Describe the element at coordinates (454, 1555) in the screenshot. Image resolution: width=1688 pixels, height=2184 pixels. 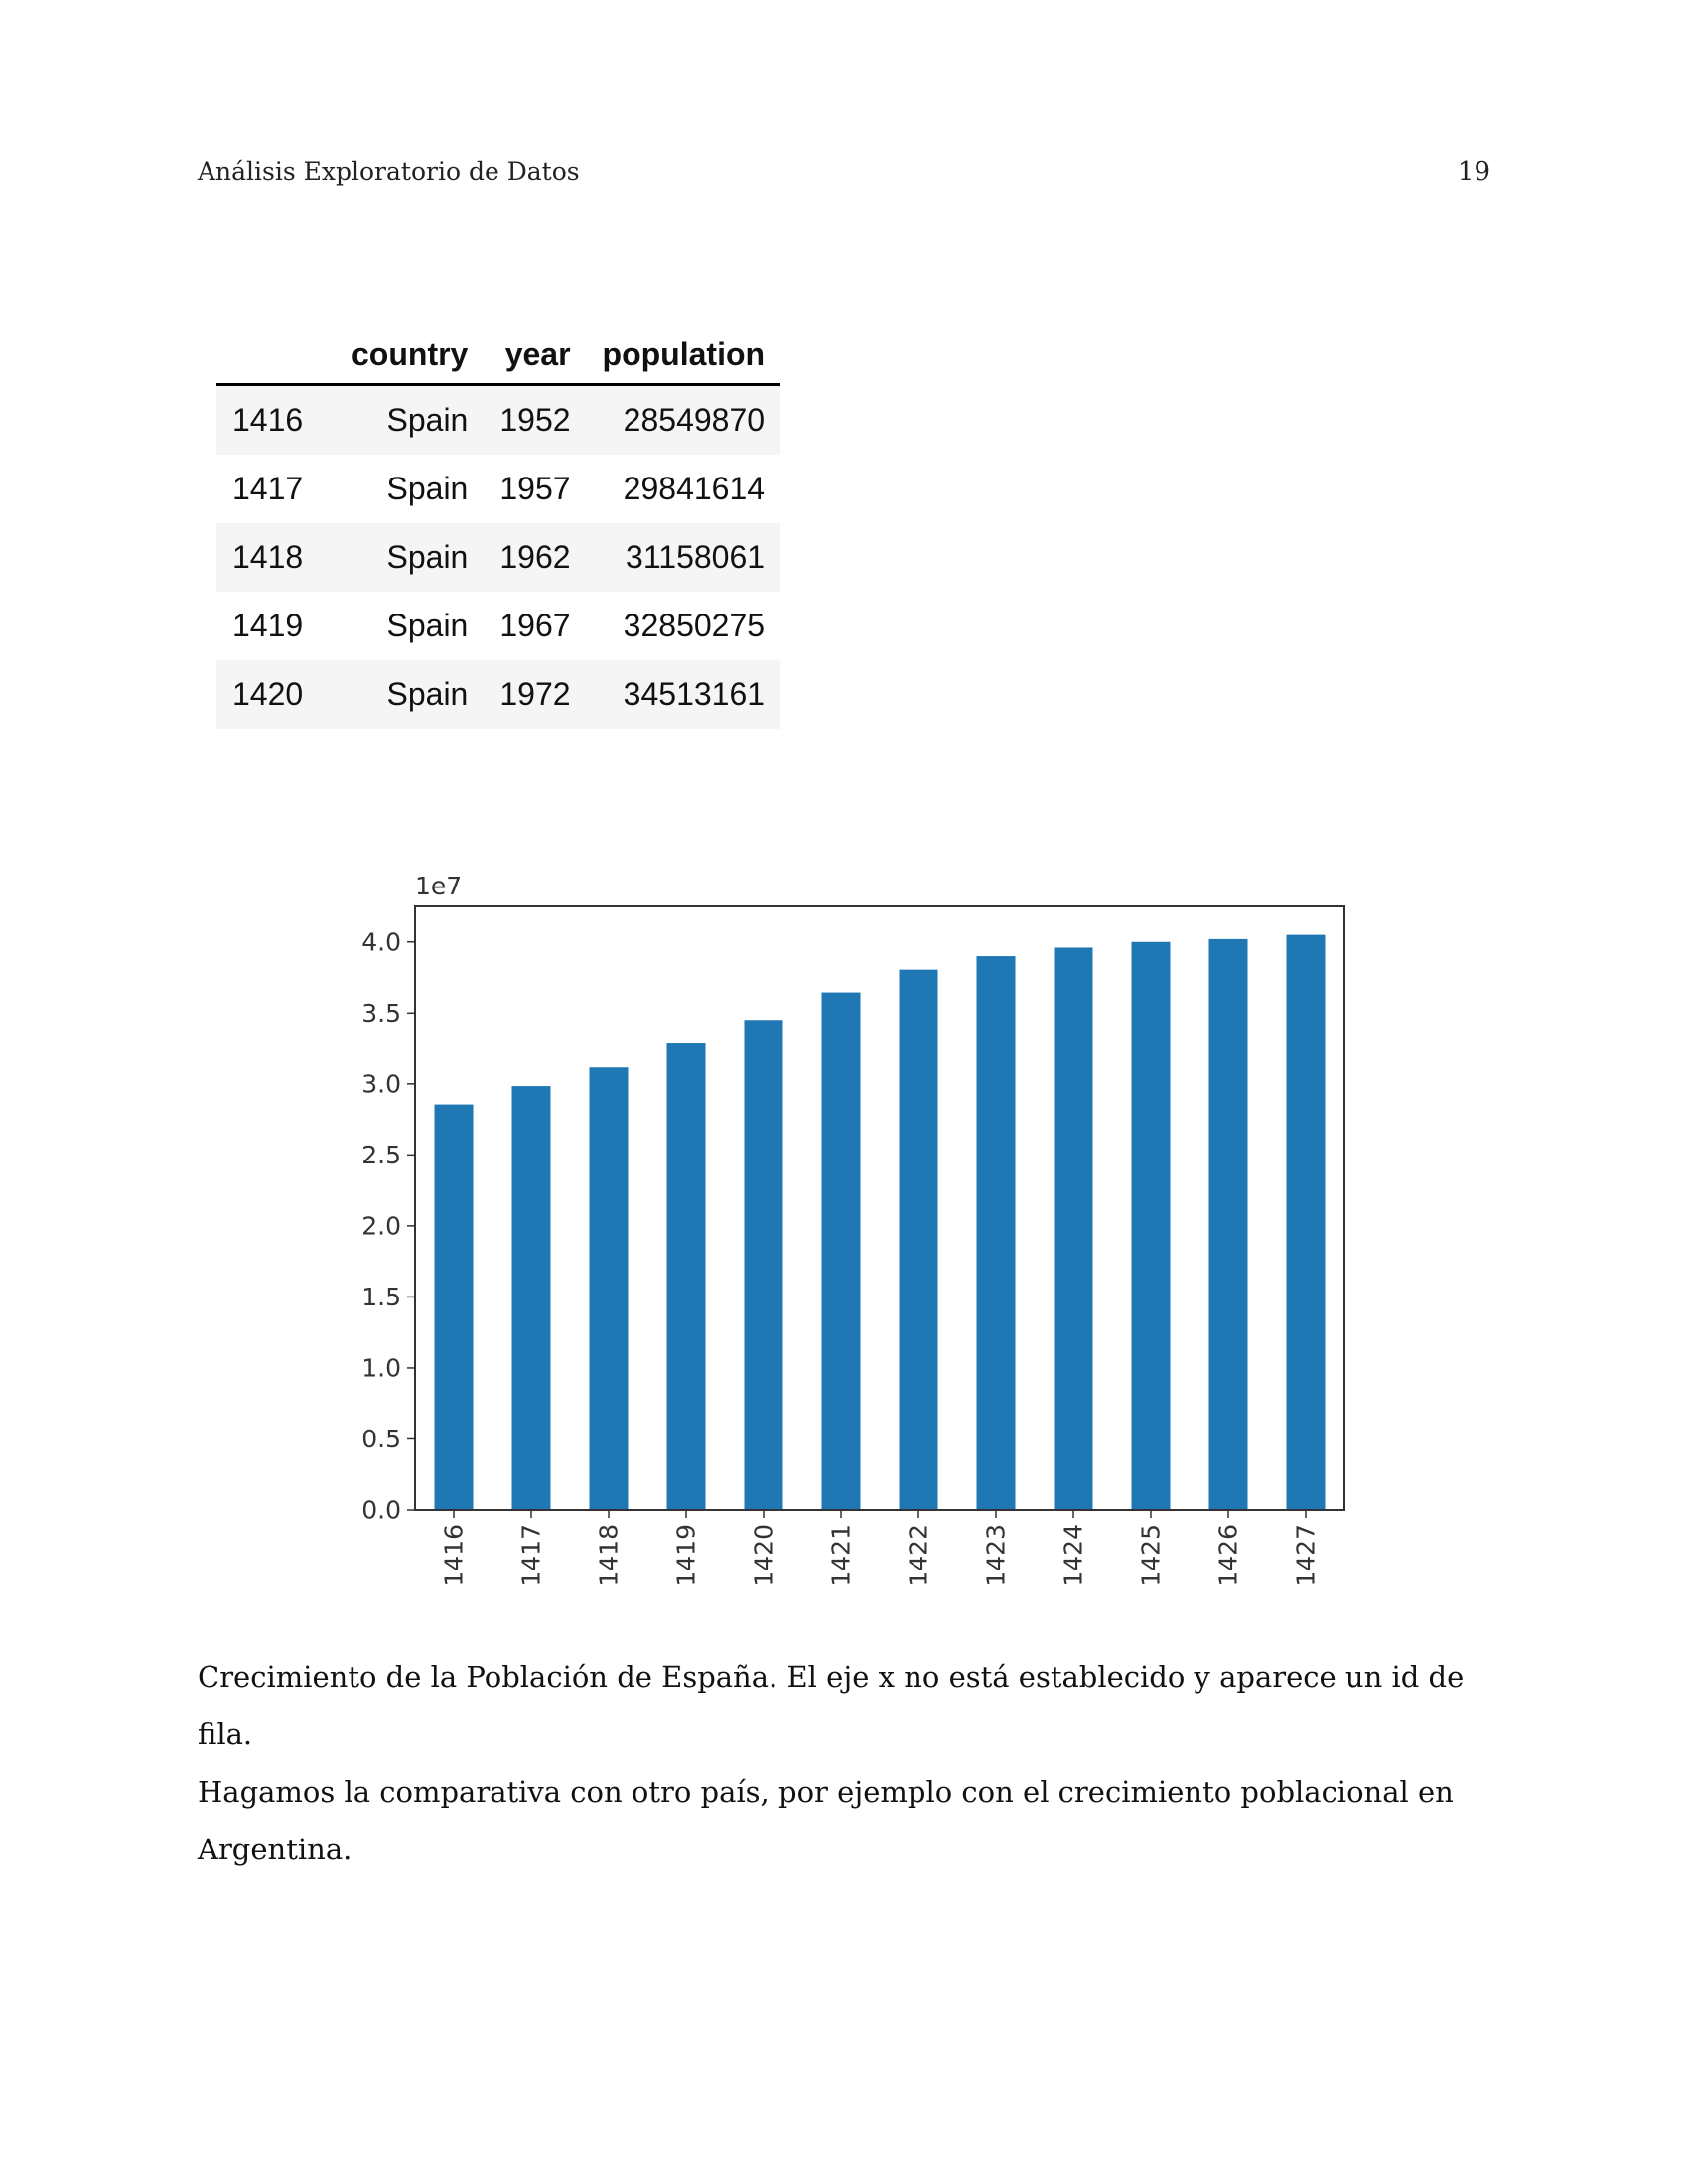
I see `x-tick-label: 1416` at that location.